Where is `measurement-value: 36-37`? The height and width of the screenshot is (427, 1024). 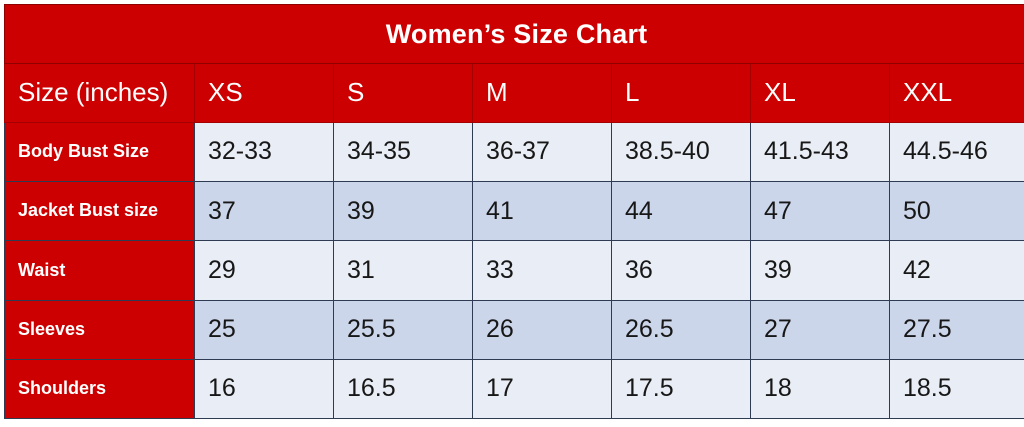
measurement-value: 36-37 is located at coordinates (518, 151).